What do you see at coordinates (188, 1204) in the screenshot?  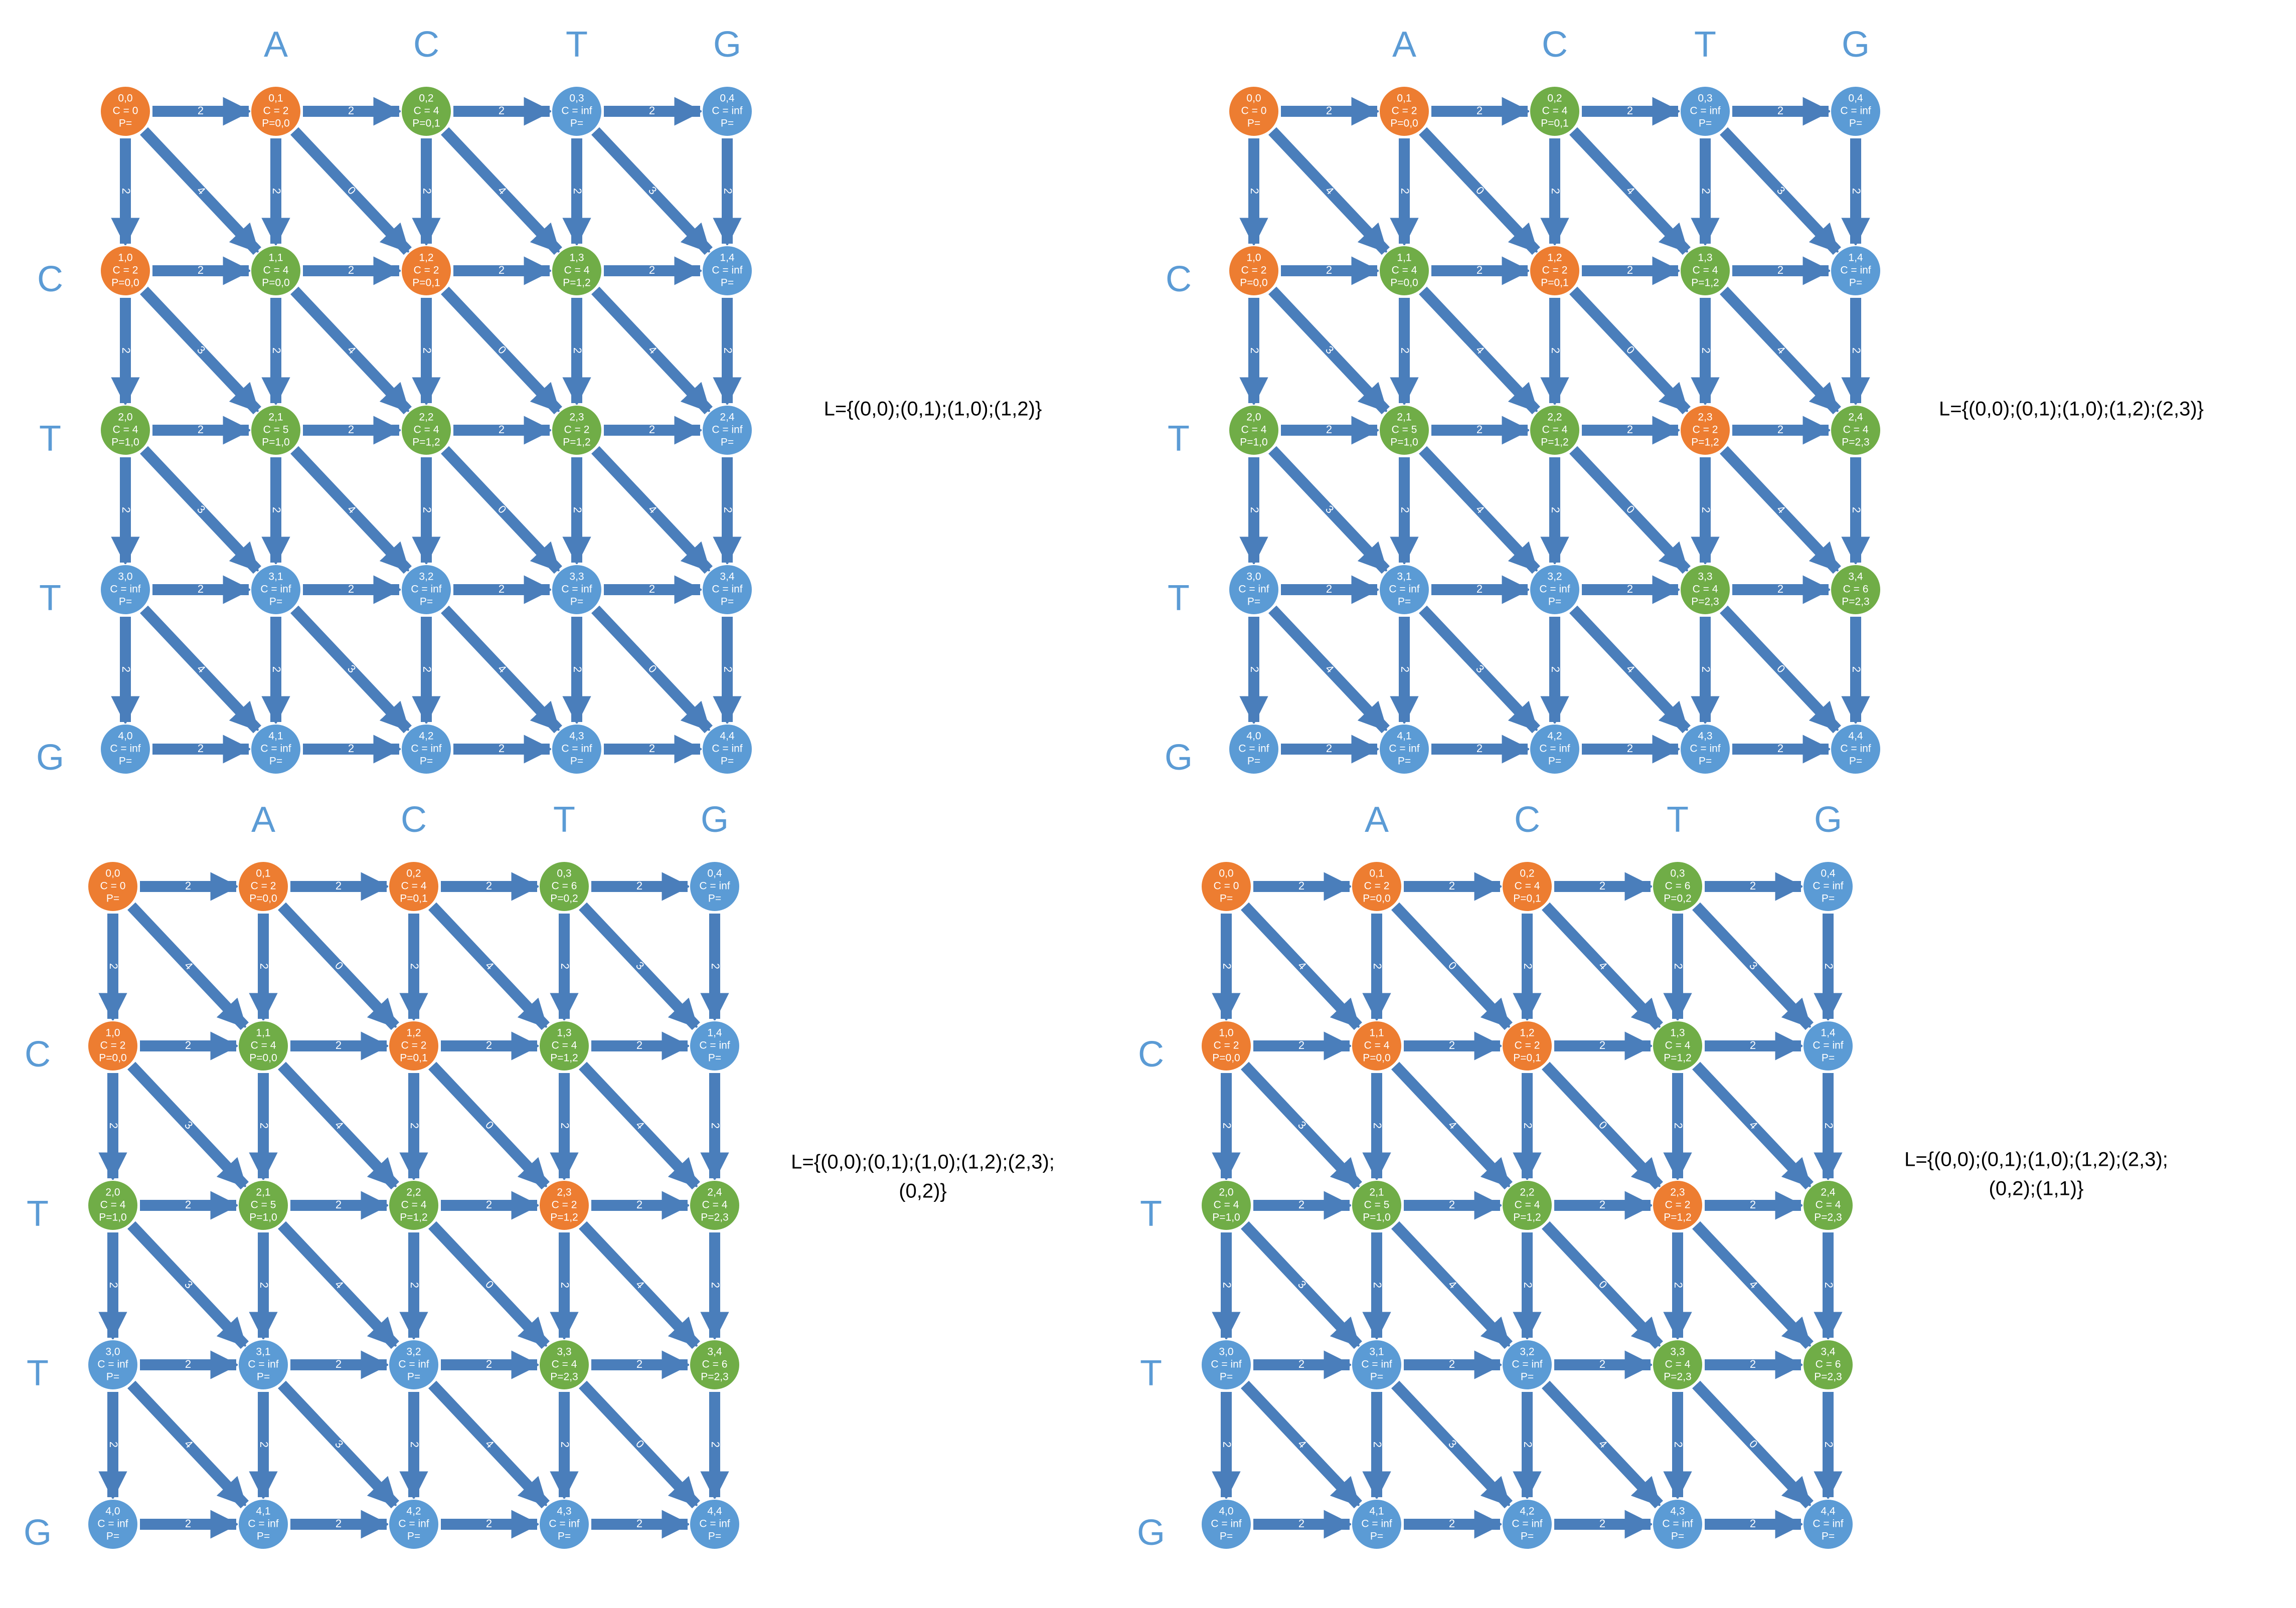 I see `edge-h-2-0-weight: 2` at bounding box center [188, 1204].